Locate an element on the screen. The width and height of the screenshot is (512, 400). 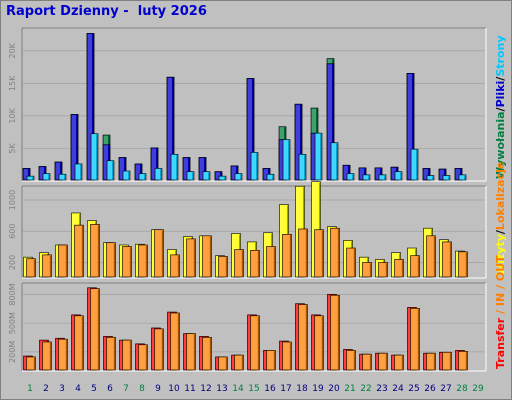
x-day-label: 29 is located at coordinates (478, 389).